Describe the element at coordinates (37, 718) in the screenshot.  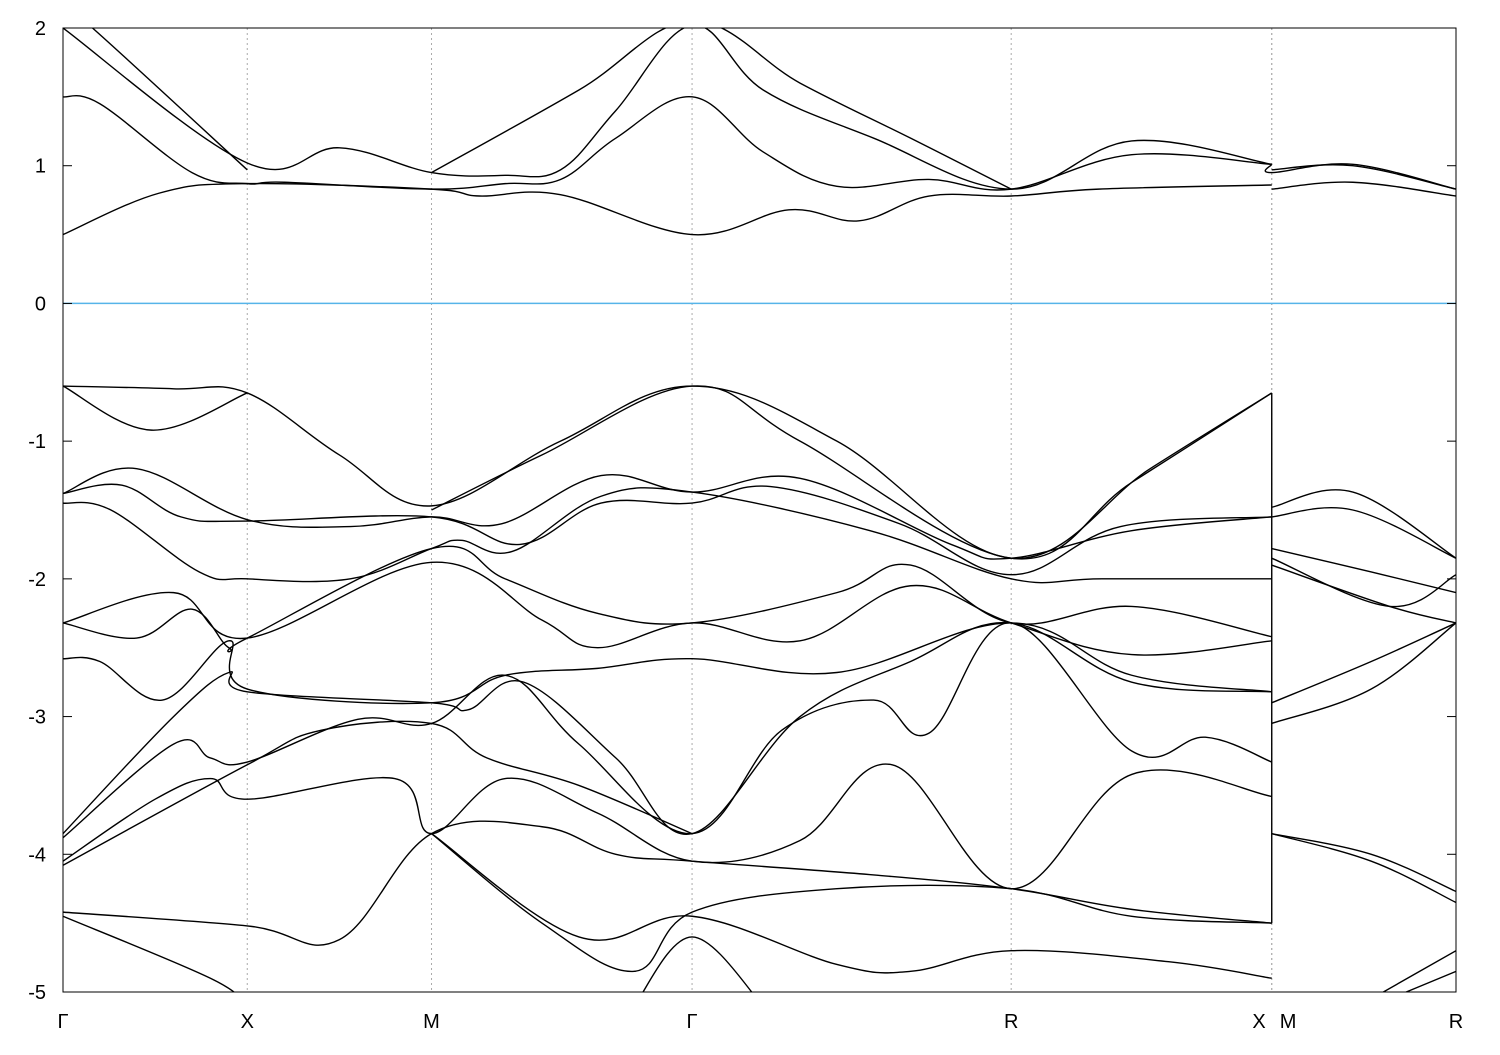
I see `y-tick-label: -3` at that location.